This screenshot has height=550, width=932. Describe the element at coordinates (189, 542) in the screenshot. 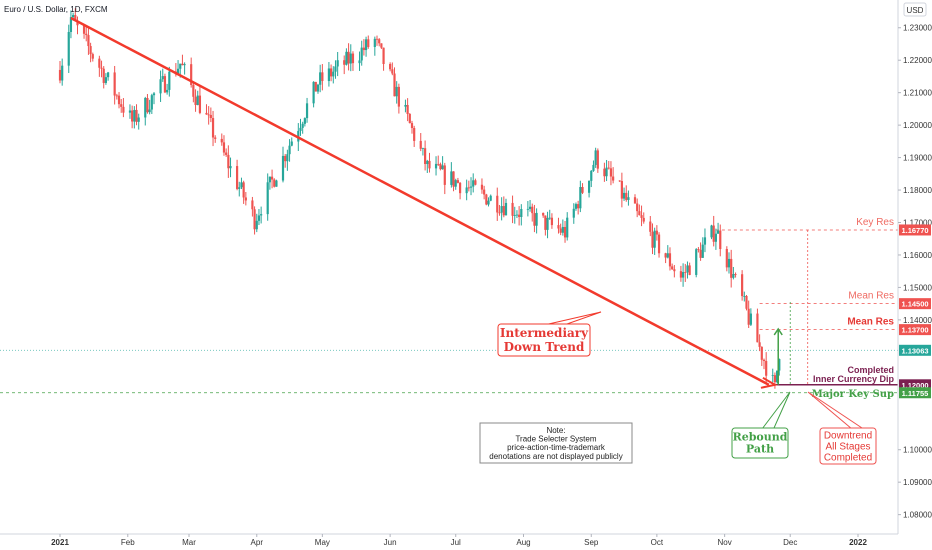

I see `x-tick-label: Mar` at that location.